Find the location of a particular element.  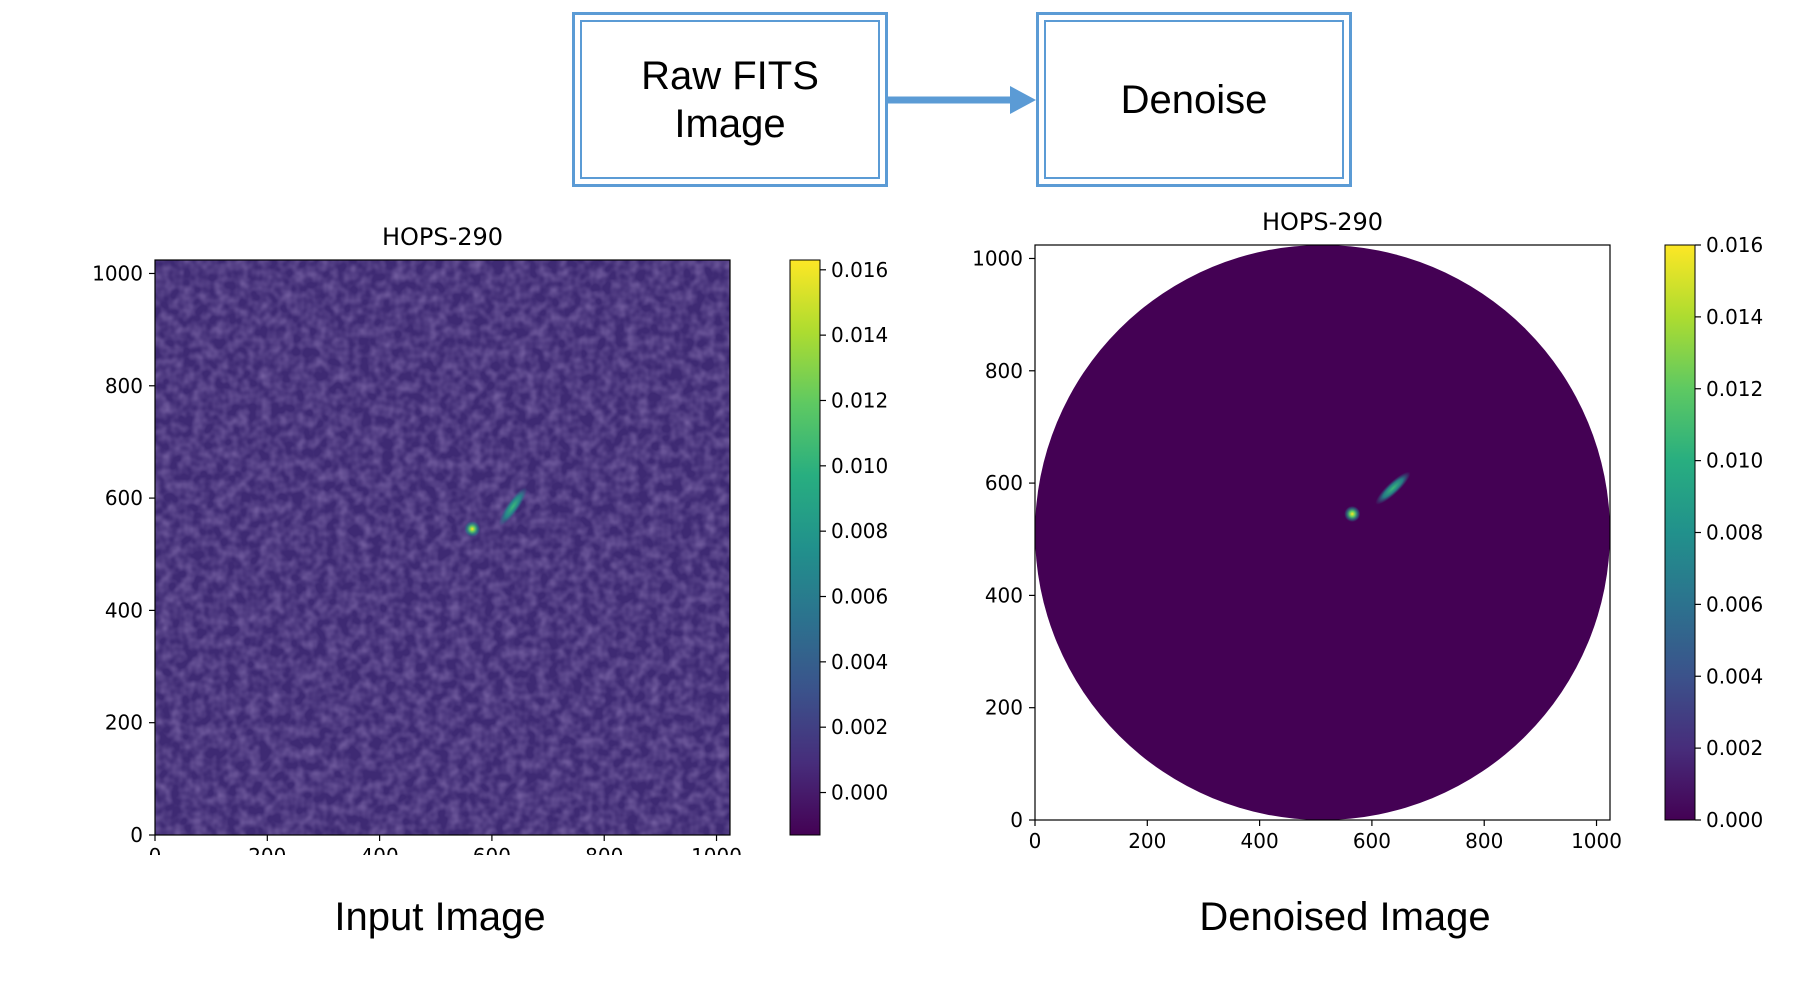

input-image-caption: Input Image is located at coordinates (440, 917).